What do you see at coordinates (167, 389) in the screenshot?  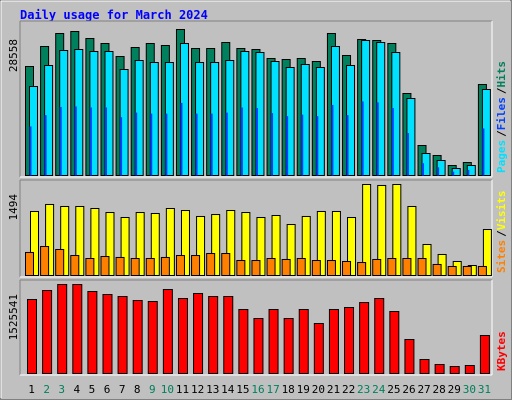 I see `x-tick-label: 10` at bounding box center [167, 389].